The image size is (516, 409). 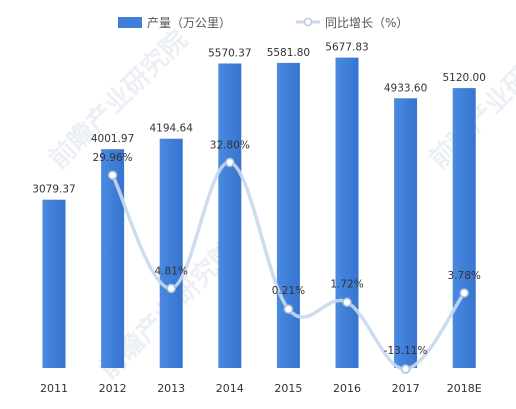 I want to click on growth-value-label-2016: 1.72%, so click(x=346, y=284).